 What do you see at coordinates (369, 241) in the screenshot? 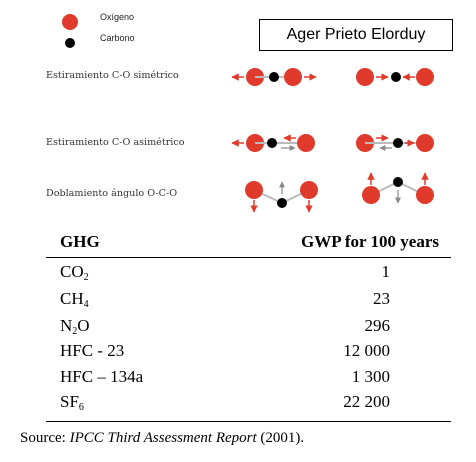
I see `table-header-gwp: GWP for 100 years` at bounding box center [369, 241].